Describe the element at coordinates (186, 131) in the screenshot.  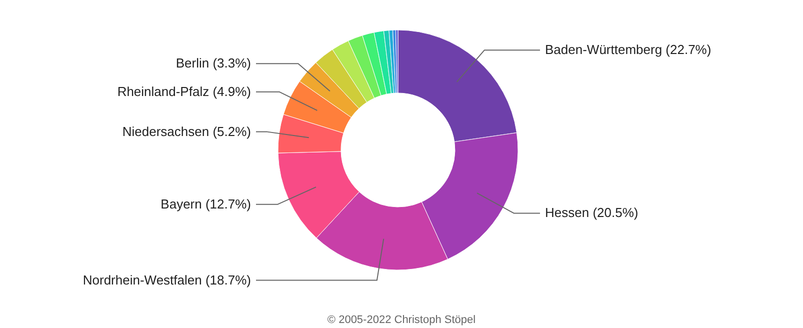
I see `slice-label: Niedersachsen (5.2%)` at that location.